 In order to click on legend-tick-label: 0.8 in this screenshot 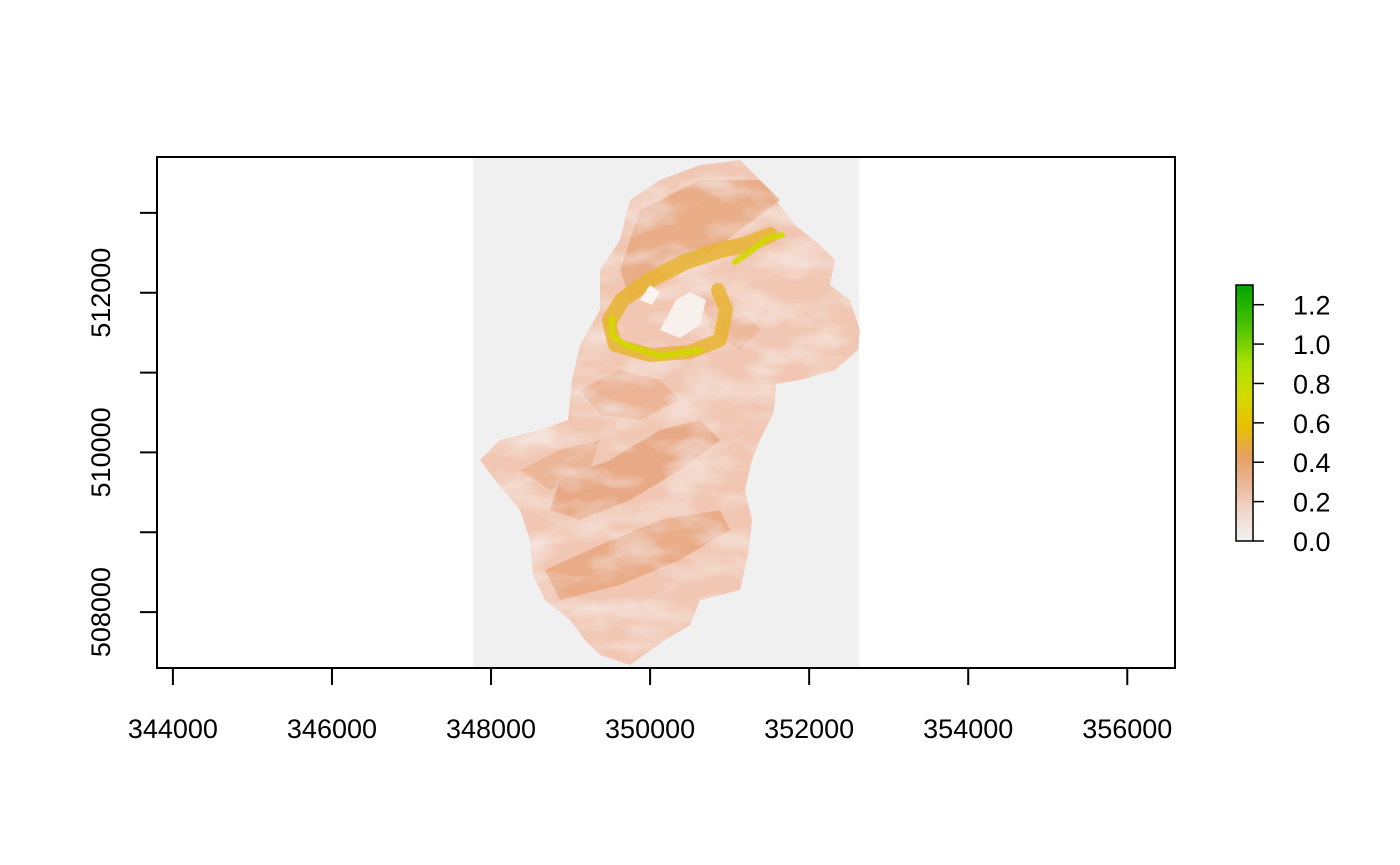, I will do `click(1312, 384)`.